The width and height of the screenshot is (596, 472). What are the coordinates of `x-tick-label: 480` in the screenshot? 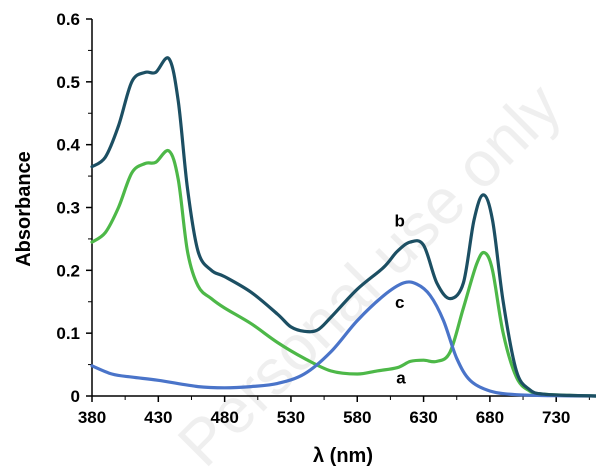 It's located at (224, 417).